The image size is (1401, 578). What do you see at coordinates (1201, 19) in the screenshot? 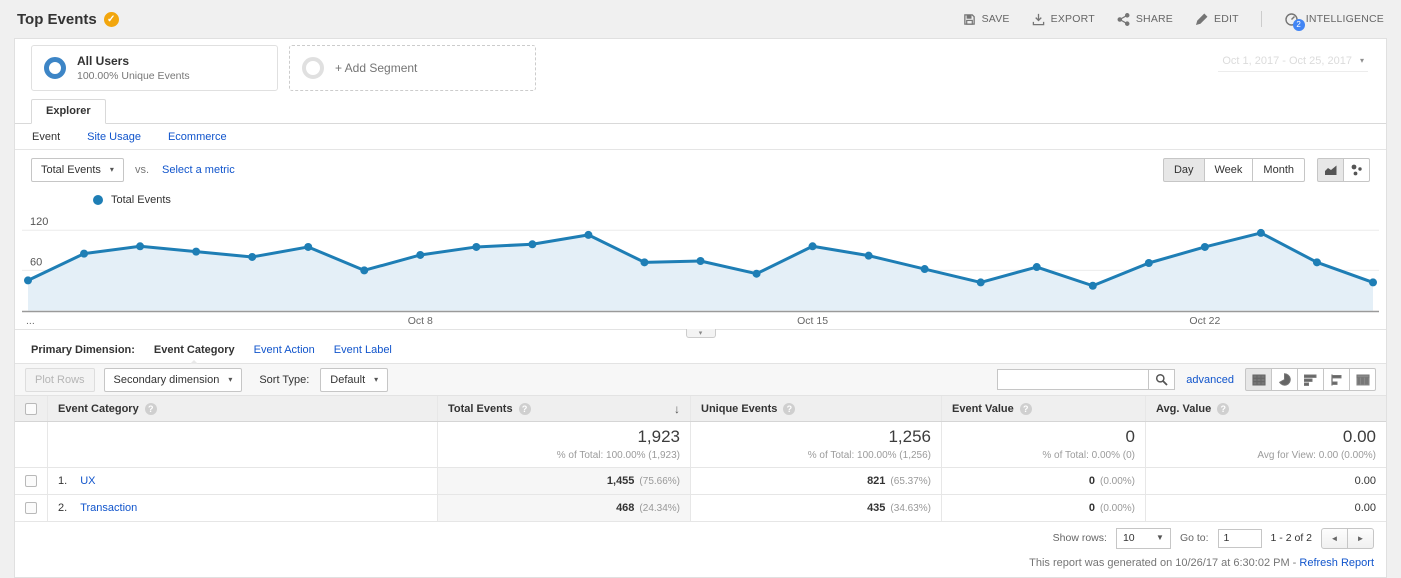
I see `pencil-icon` at bounding box center [1201, 19].